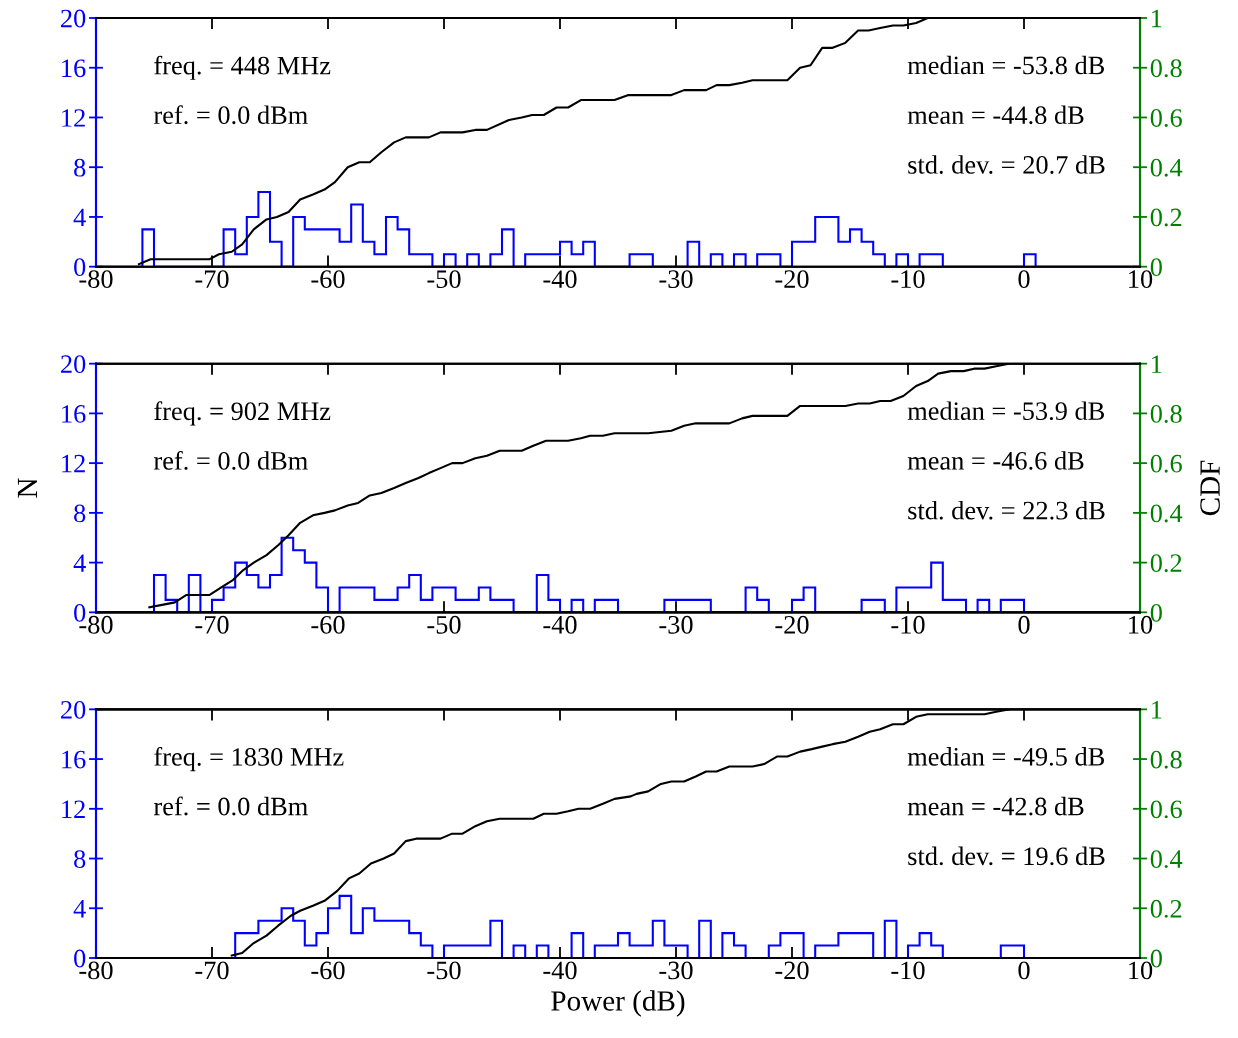 The height and width of the screenshot is (1038, 1238). Describe the element at coordinates (1006, 164) in the screenshot. I see `annotation: std. dev. = 20.7 dB` at that location.